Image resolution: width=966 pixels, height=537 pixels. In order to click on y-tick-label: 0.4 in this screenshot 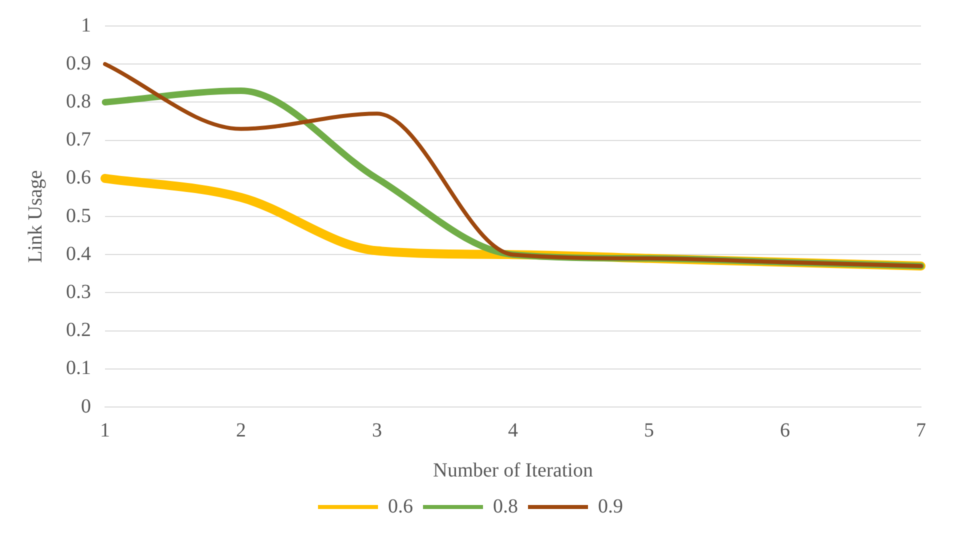, I will do `click(78, 253)`.